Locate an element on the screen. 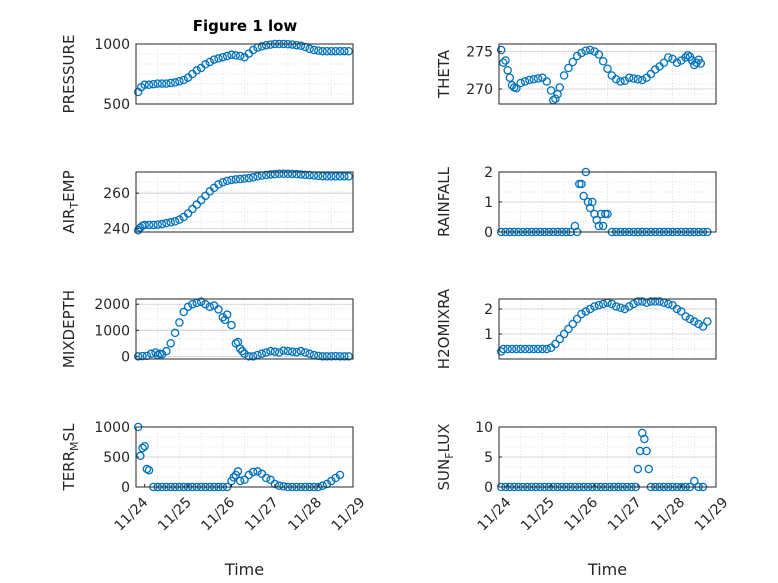  subplot-1: 500 1000 PRESSURE is located at coordinates (207, 74).